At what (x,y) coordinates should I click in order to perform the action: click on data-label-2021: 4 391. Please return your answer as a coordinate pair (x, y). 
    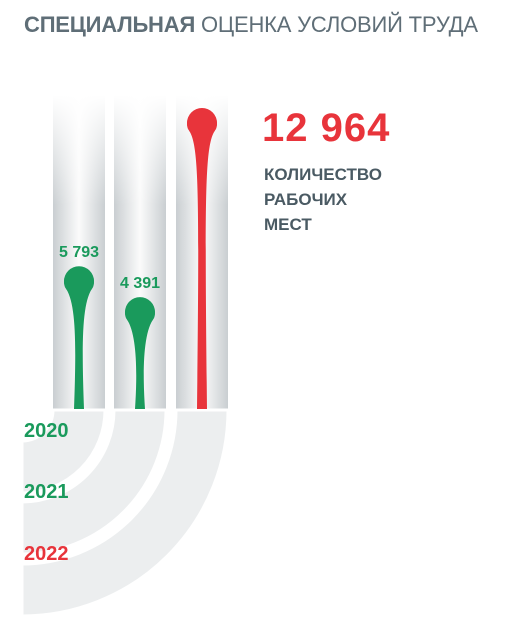
    Looking at the image, I should click on (140, 283).